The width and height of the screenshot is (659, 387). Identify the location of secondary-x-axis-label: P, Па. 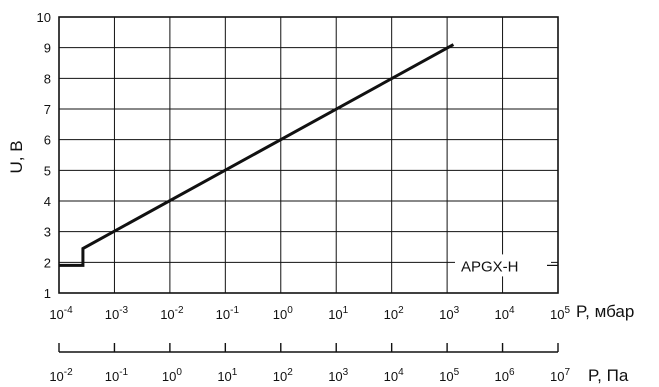
(608, 375).